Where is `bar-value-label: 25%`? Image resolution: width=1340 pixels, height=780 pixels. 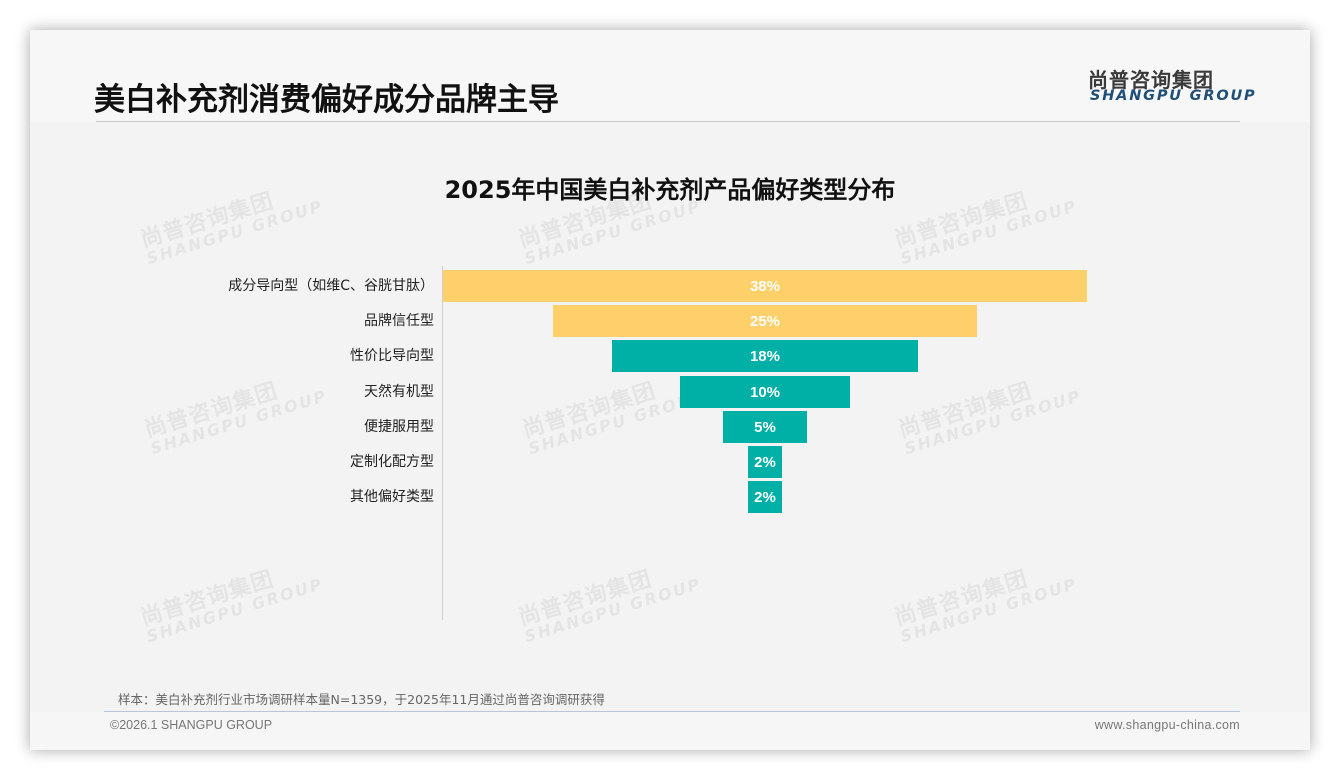 bar-value-label: 25% is located at coordinates (765, 321).